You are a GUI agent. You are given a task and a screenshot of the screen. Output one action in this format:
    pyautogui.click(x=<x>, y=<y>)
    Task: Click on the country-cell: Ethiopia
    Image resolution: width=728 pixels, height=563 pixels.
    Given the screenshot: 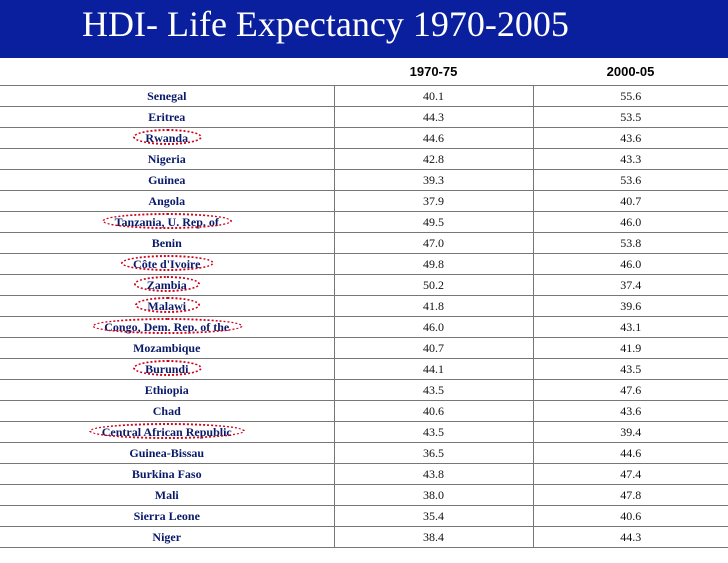 What is the action you would take?
    pyautogui.click(x=167, y=390)
    